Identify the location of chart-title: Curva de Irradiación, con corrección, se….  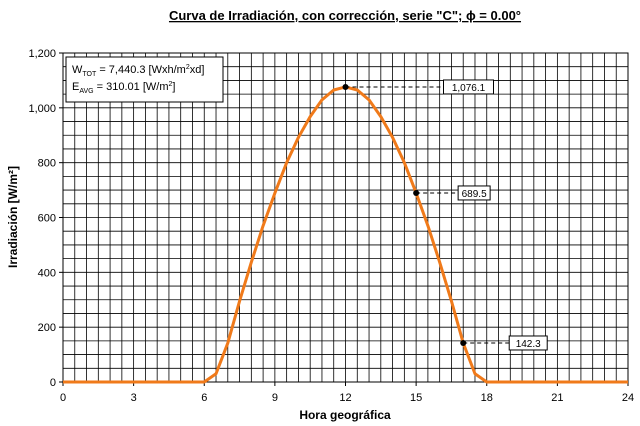
(345, 15).